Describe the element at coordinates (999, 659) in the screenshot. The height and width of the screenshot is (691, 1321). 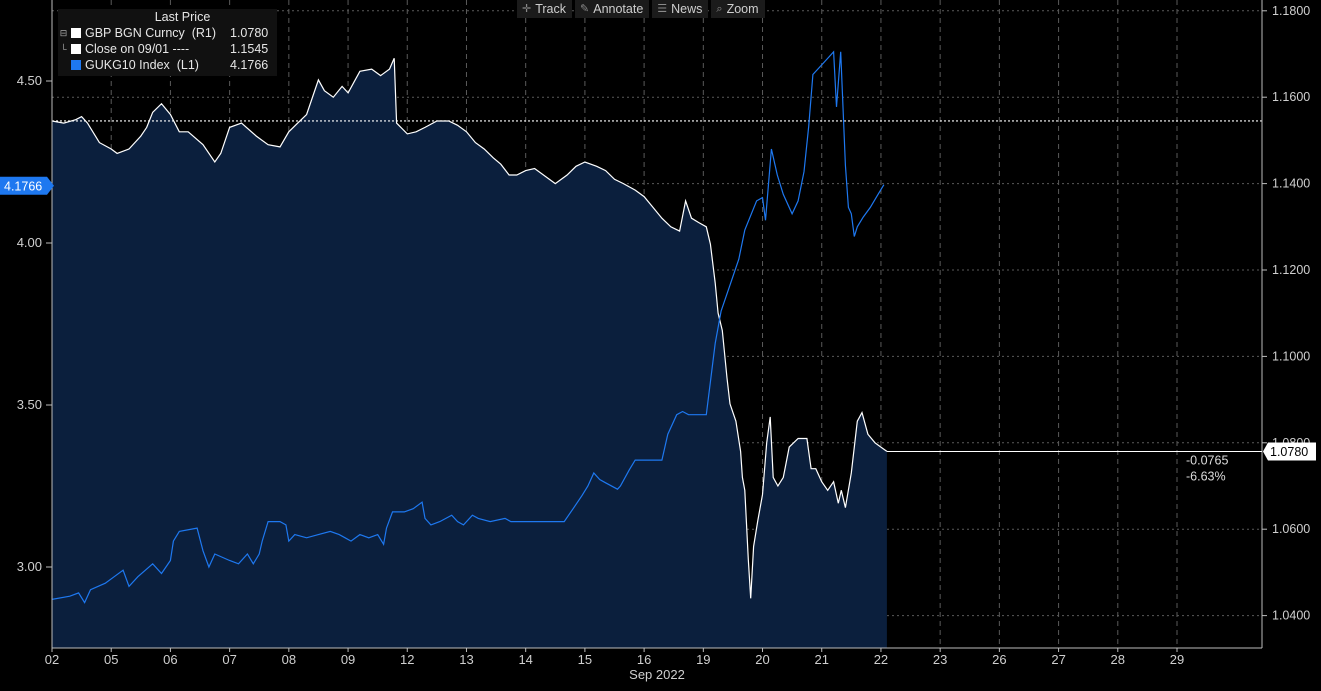
I see `x-tick-label: 26` at that location.